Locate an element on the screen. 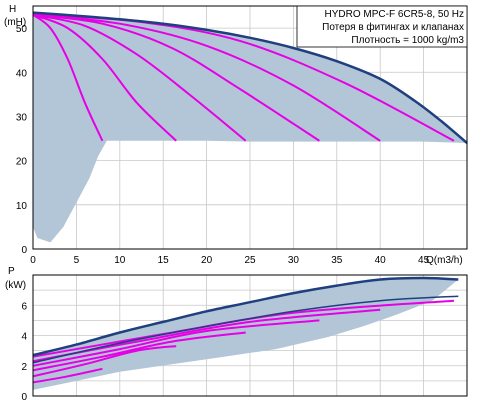 The height and width of the screenshot is (400, 500). head-x-tick-label: 5 is located at coordinates (77, 260).